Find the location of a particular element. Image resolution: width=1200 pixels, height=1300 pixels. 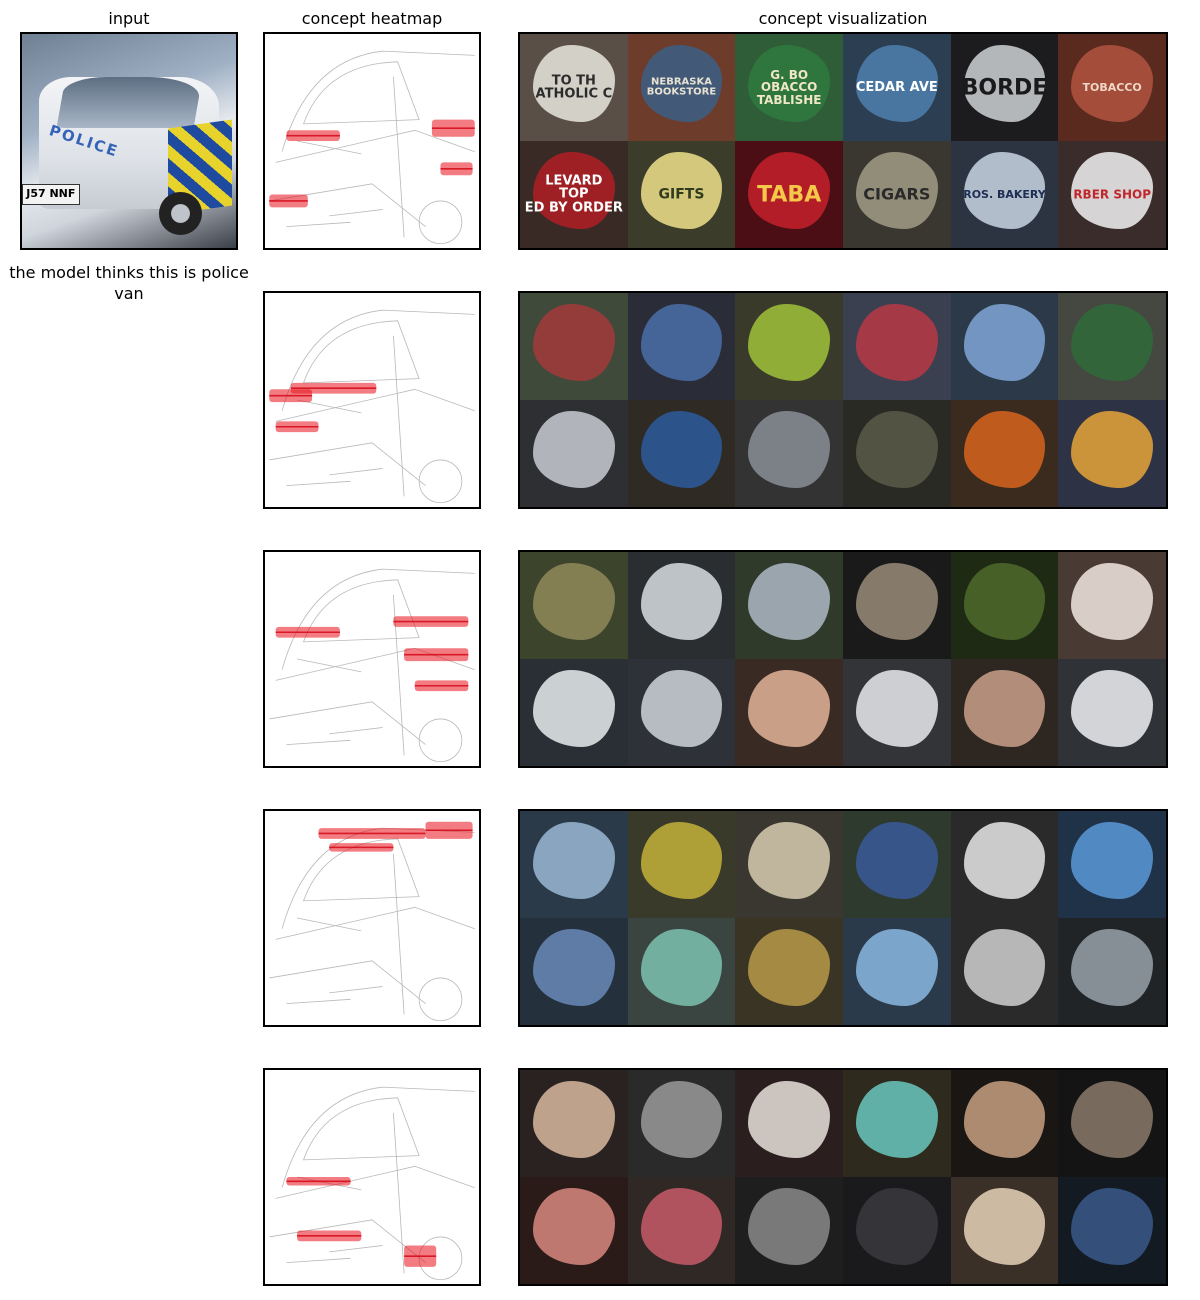

concept-0-tile-5: TOBACCO is located at coordinates (1112, 87).